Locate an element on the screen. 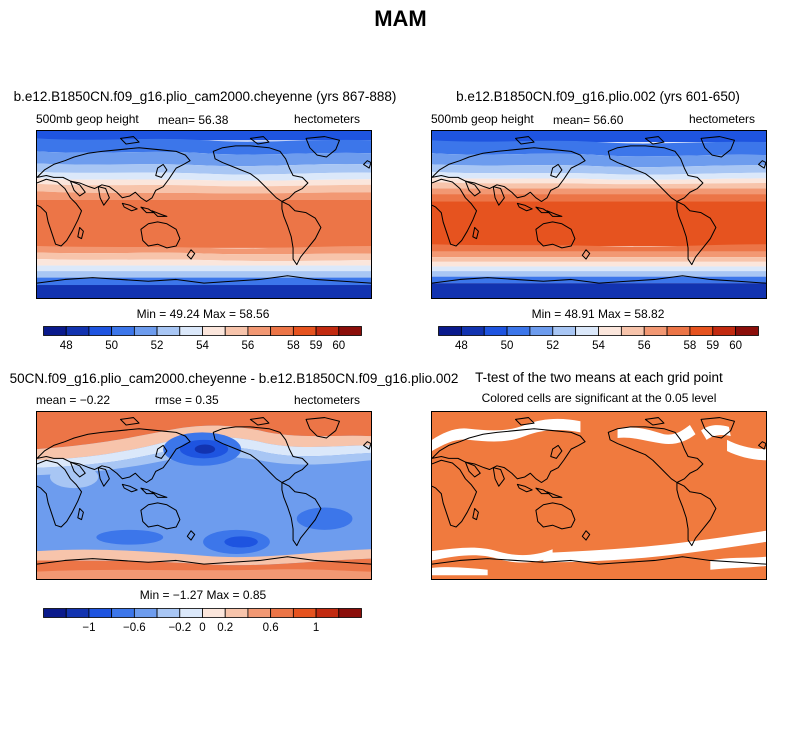  colorbar-tick-label: −0.2 is located at coordinates (179, 628).